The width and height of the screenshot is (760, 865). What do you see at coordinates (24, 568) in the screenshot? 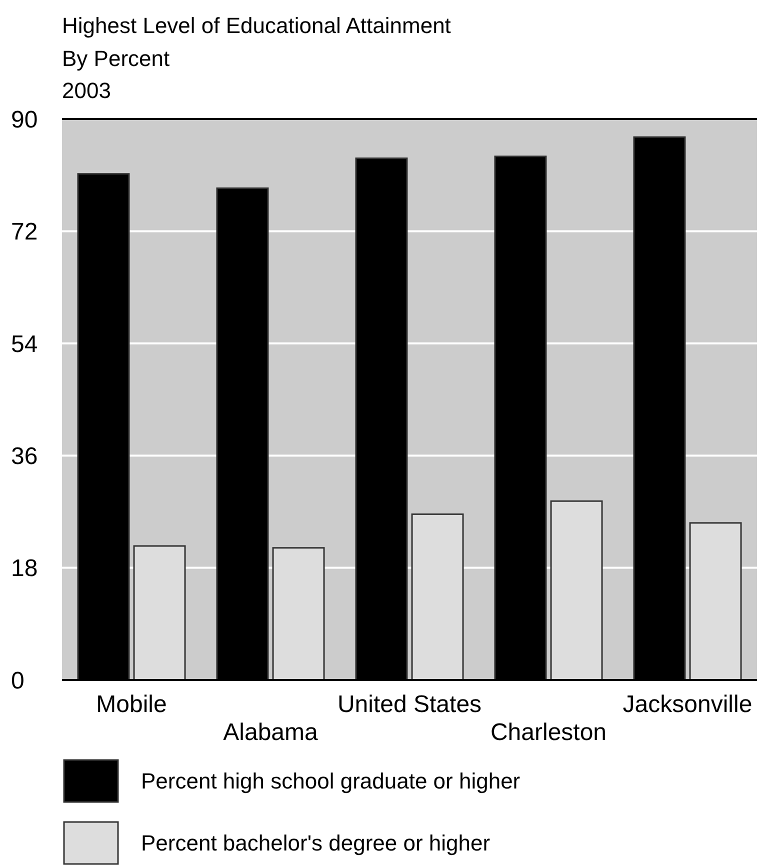
I see `y-tick-label: 18` at bounding box center [24, 568].